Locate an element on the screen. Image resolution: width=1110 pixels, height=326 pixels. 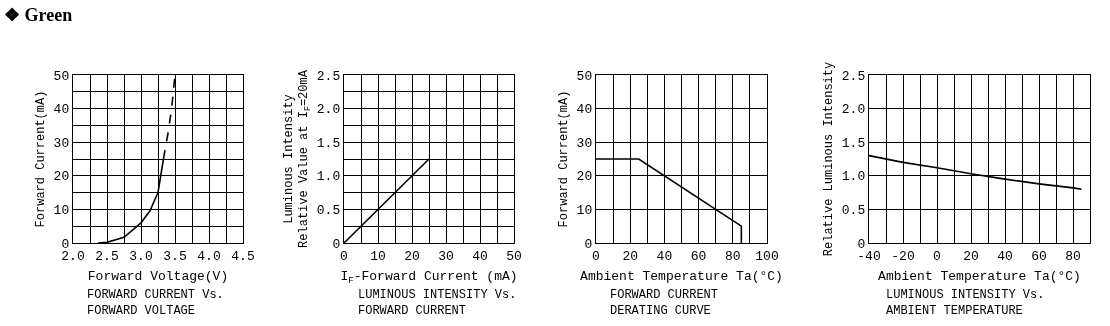
x-tick-label: 0 is located at coordinates (937, 256).